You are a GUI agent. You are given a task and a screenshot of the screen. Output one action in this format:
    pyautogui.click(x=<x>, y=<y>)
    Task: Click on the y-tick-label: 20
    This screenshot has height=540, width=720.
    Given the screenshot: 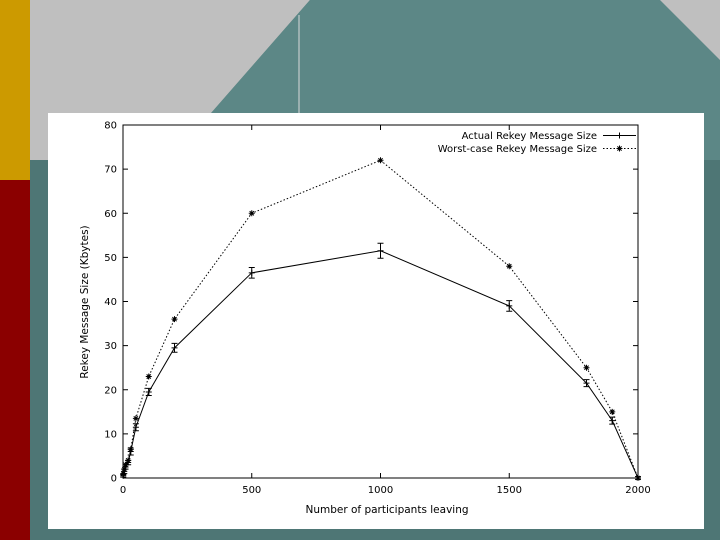 What is the action you would take?
    pyautogui.click(x=110, y=390)
    